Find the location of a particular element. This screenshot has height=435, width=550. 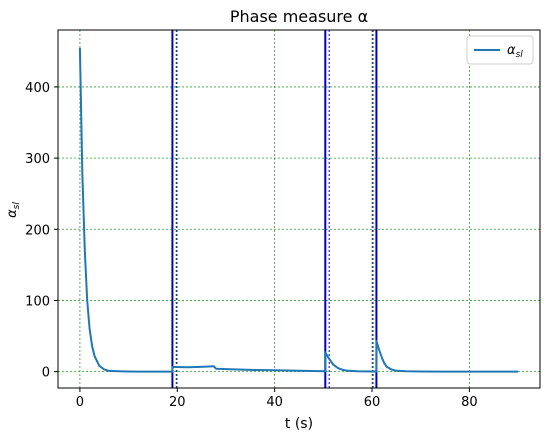

y-tick-label: 200 is located at coordinates (37, 230).